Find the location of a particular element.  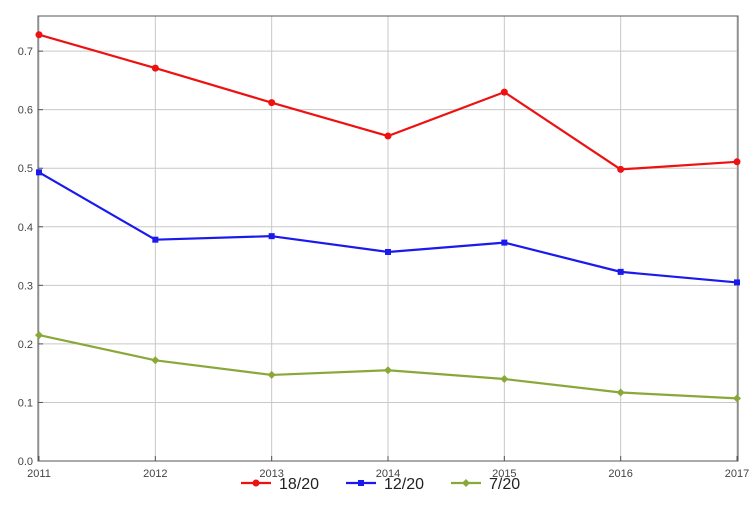

y-tick-label: 0.6 is located at coordinates (25, 111).